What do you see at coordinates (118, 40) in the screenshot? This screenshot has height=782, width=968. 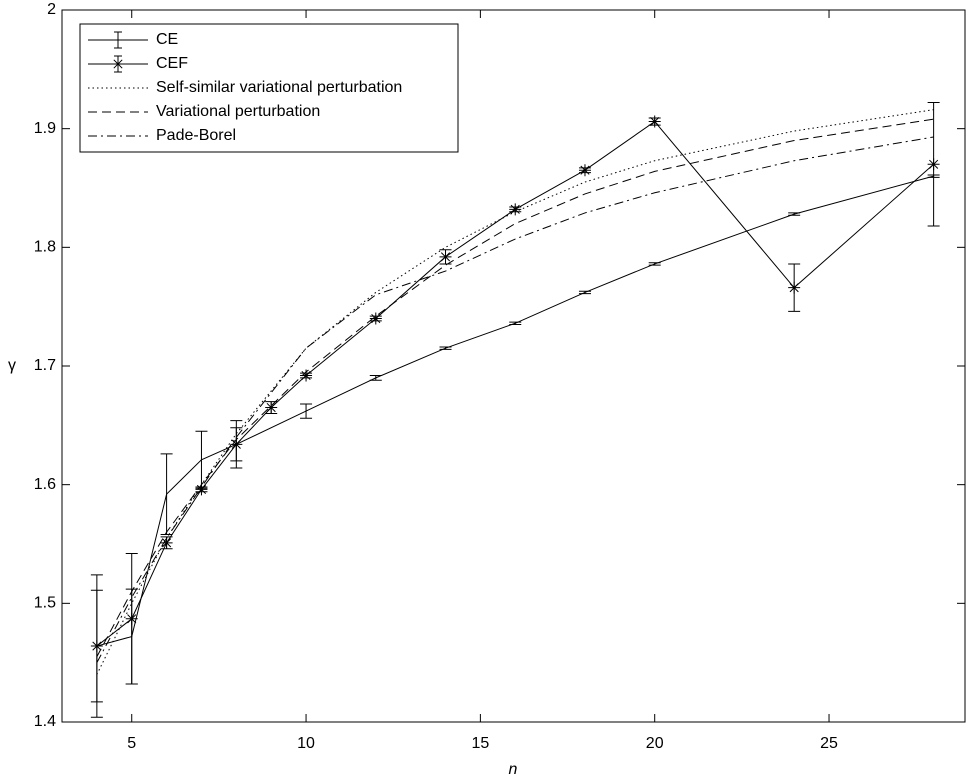 I see `legend-errorbar` at bounding box center [118, 40].